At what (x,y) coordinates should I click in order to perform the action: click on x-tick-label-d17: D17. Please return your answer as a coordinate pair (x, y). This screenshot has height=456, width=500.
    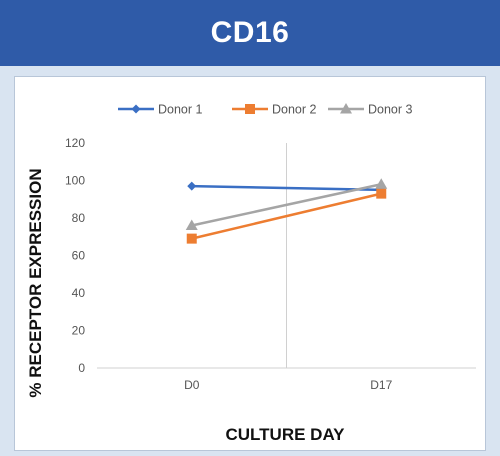
    Looking at the image, I should click on (381, 385).